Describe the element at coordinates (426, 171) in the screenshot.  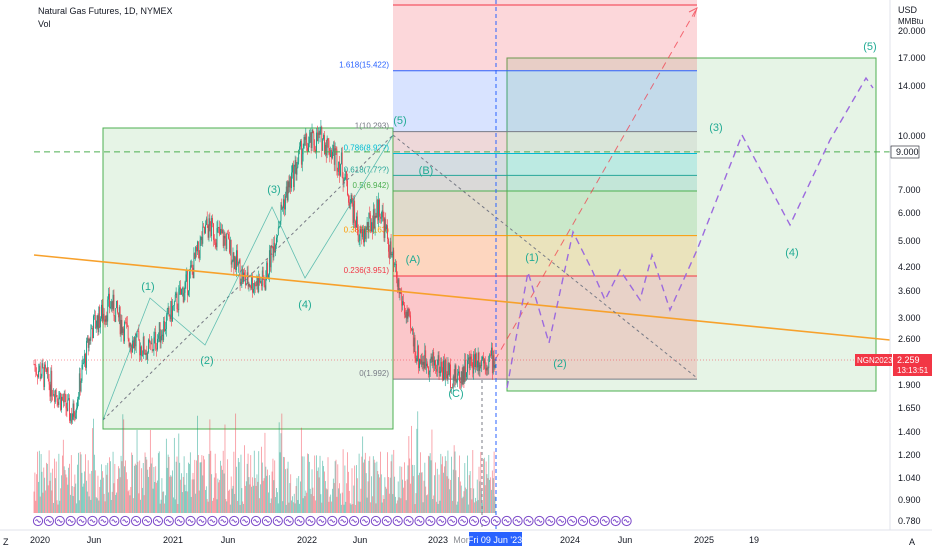
I see `wave-label: (B)` at that location.